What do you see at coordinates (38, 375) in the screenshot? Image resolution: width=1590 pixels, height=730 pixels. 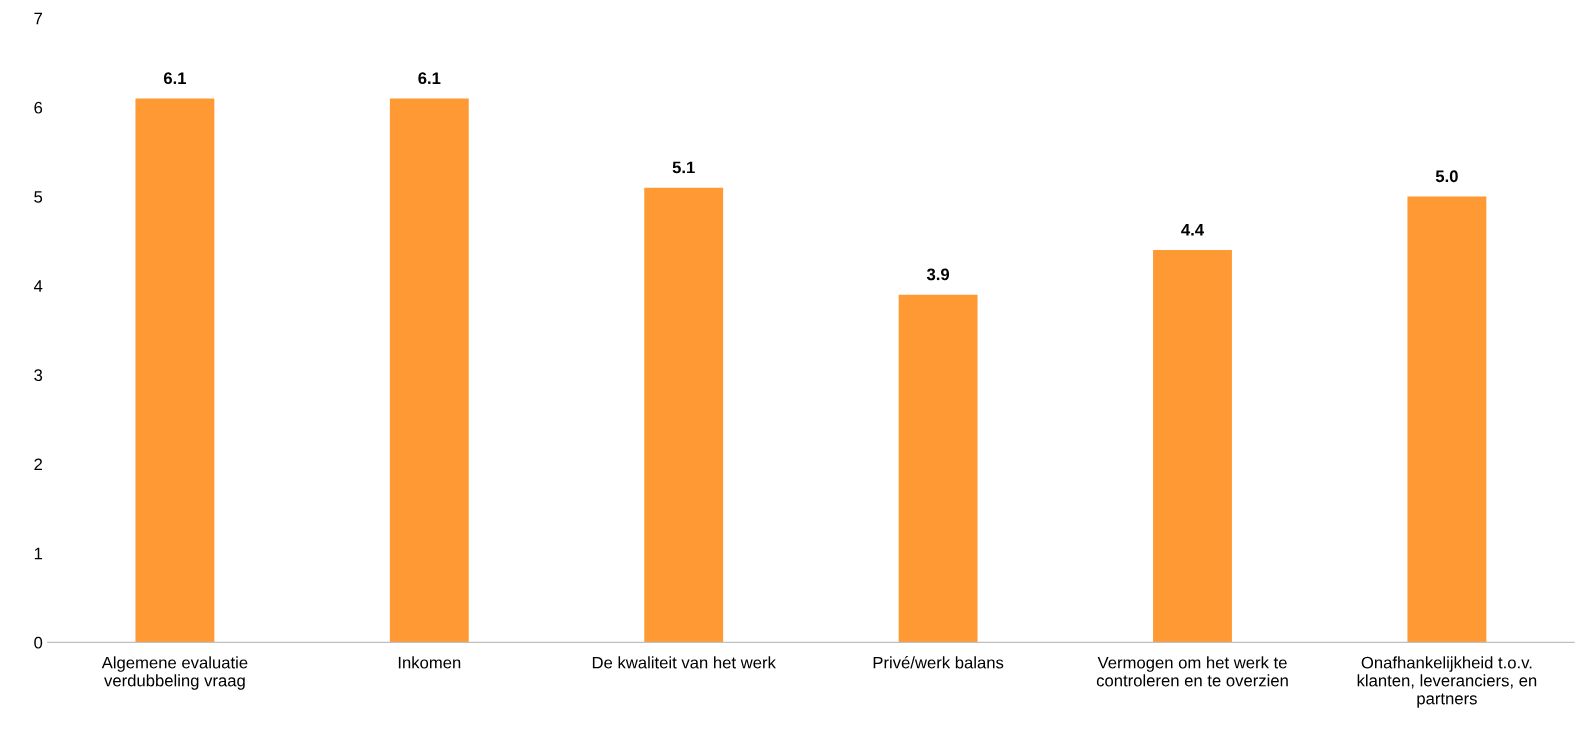 I see `y-tick-label: 3` at bounding box center [38, 375].